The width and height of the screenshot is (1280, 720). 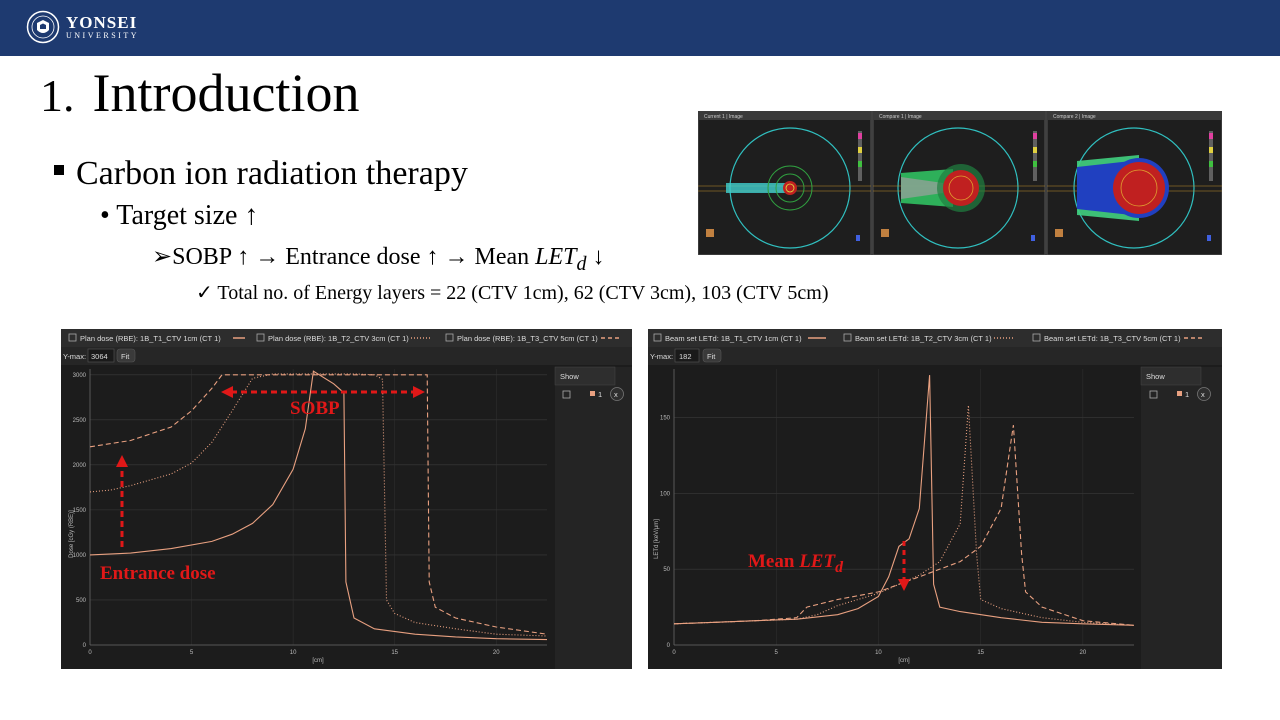 What do you see at coordinates (904, 566) in the screenshot?
I see `mean-let-arrow` at bounding box center [904, 566].